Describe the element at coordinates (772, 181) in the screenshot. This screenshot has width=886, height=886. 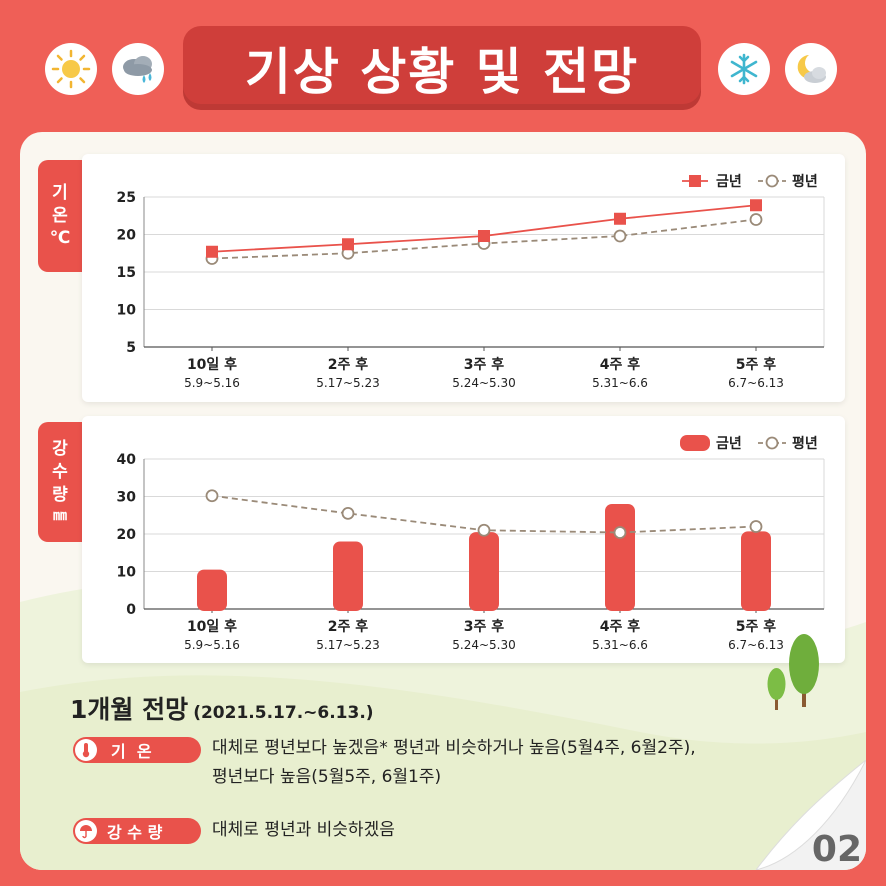
I see `temp-legend-marker-normal` at that location.